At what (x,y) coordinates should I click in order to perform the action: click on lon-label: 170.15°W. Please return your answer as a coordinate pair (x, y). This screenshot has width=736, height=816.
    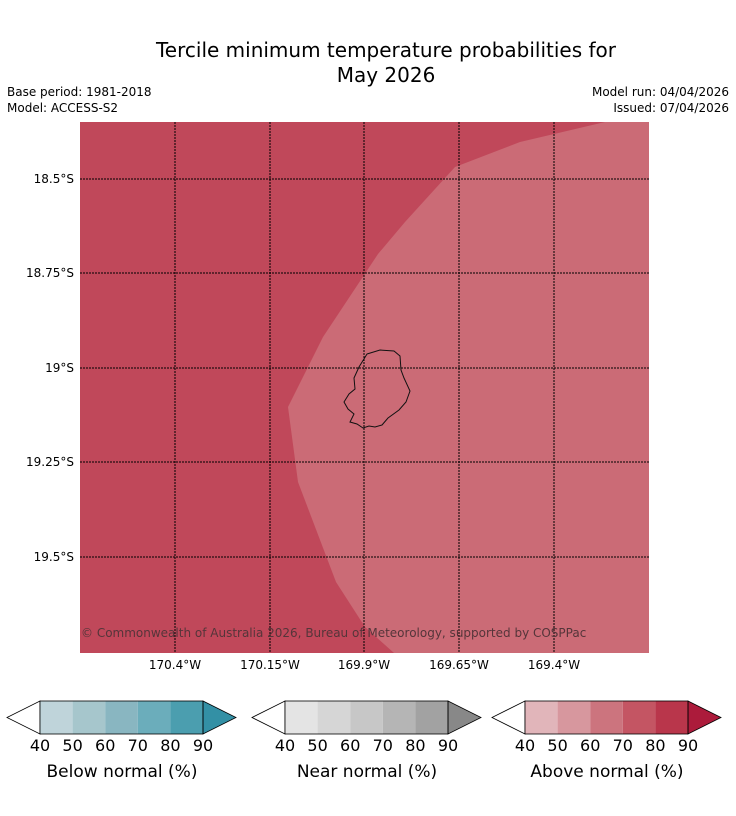
    Looking at the image, I should click on (270, 665).